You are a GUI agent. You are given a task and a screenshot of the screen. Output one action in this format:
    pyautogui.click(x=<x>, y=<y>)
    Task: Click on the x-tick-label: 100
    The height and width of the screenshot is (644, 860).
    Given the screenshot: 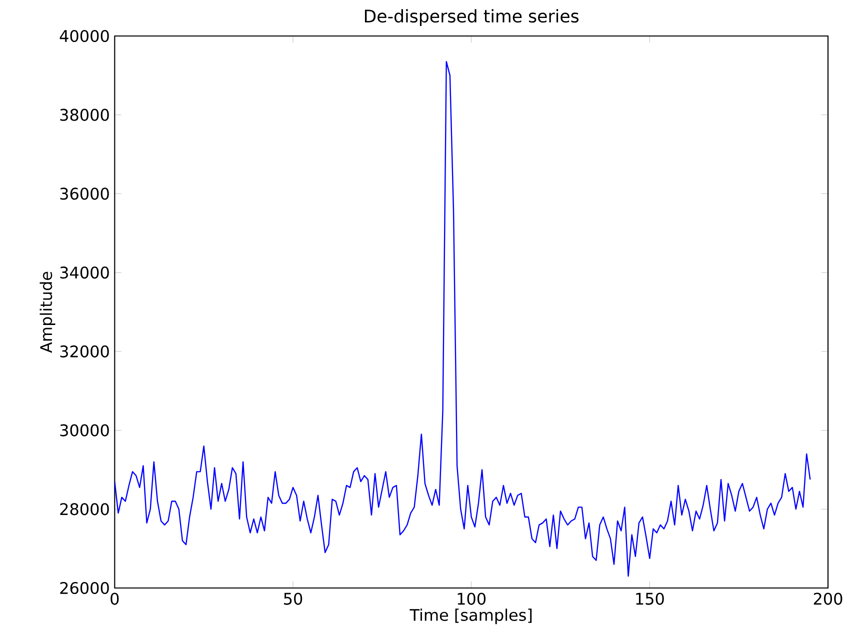 What is the action you would take?
    pyautogui.click(x=472, y=598)
    